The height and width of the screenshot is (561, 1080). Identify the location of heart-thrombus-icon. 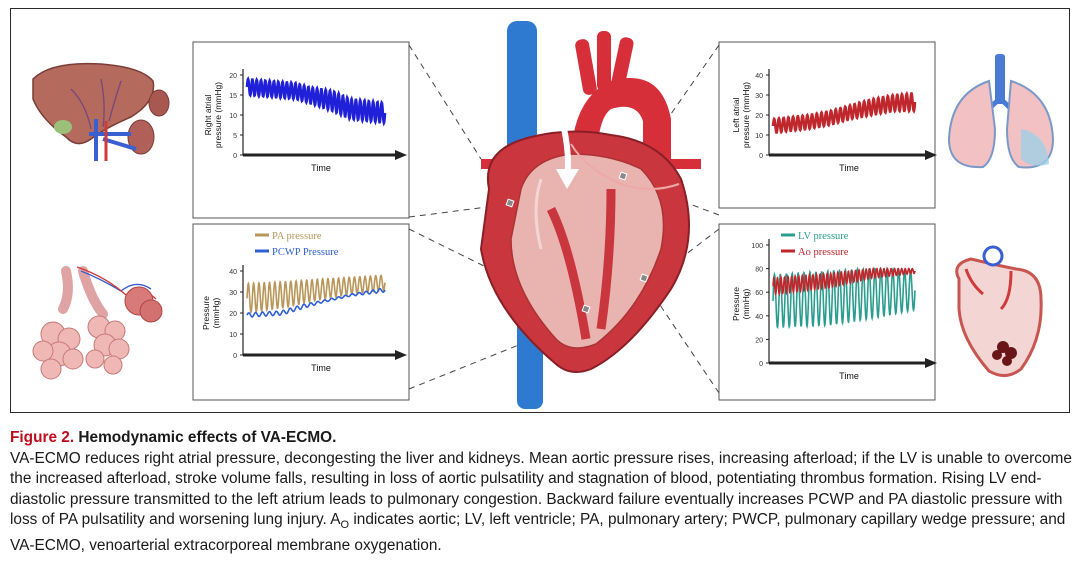
(999, 311).